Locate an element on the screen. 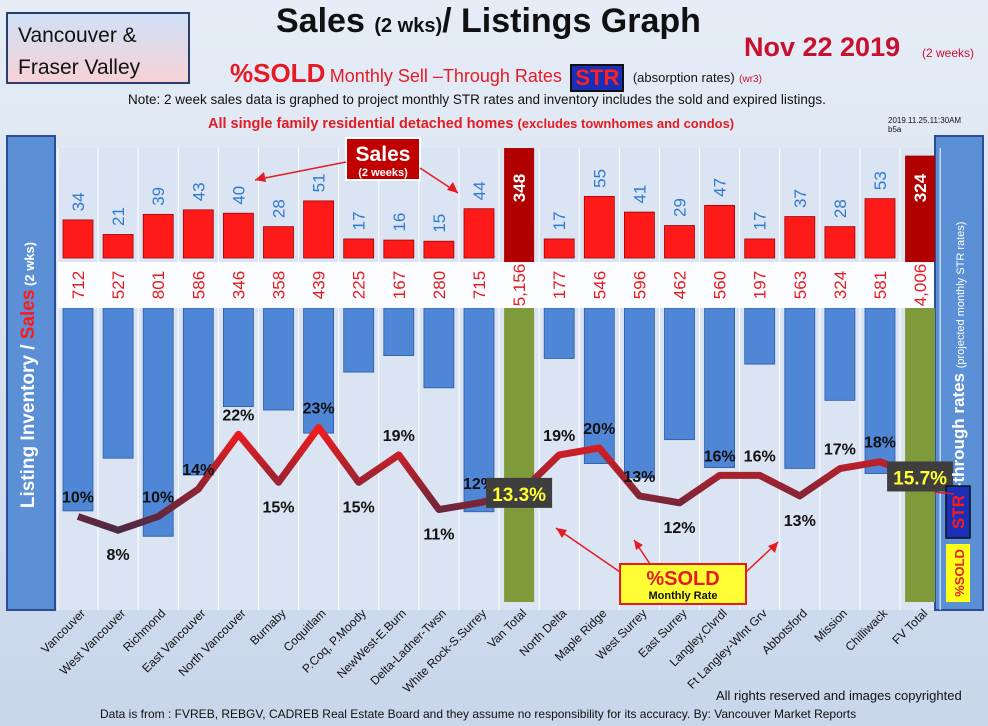 The width and height of the screenshot is (988, 726). str-side-badge is located at coordinates (958, 512).